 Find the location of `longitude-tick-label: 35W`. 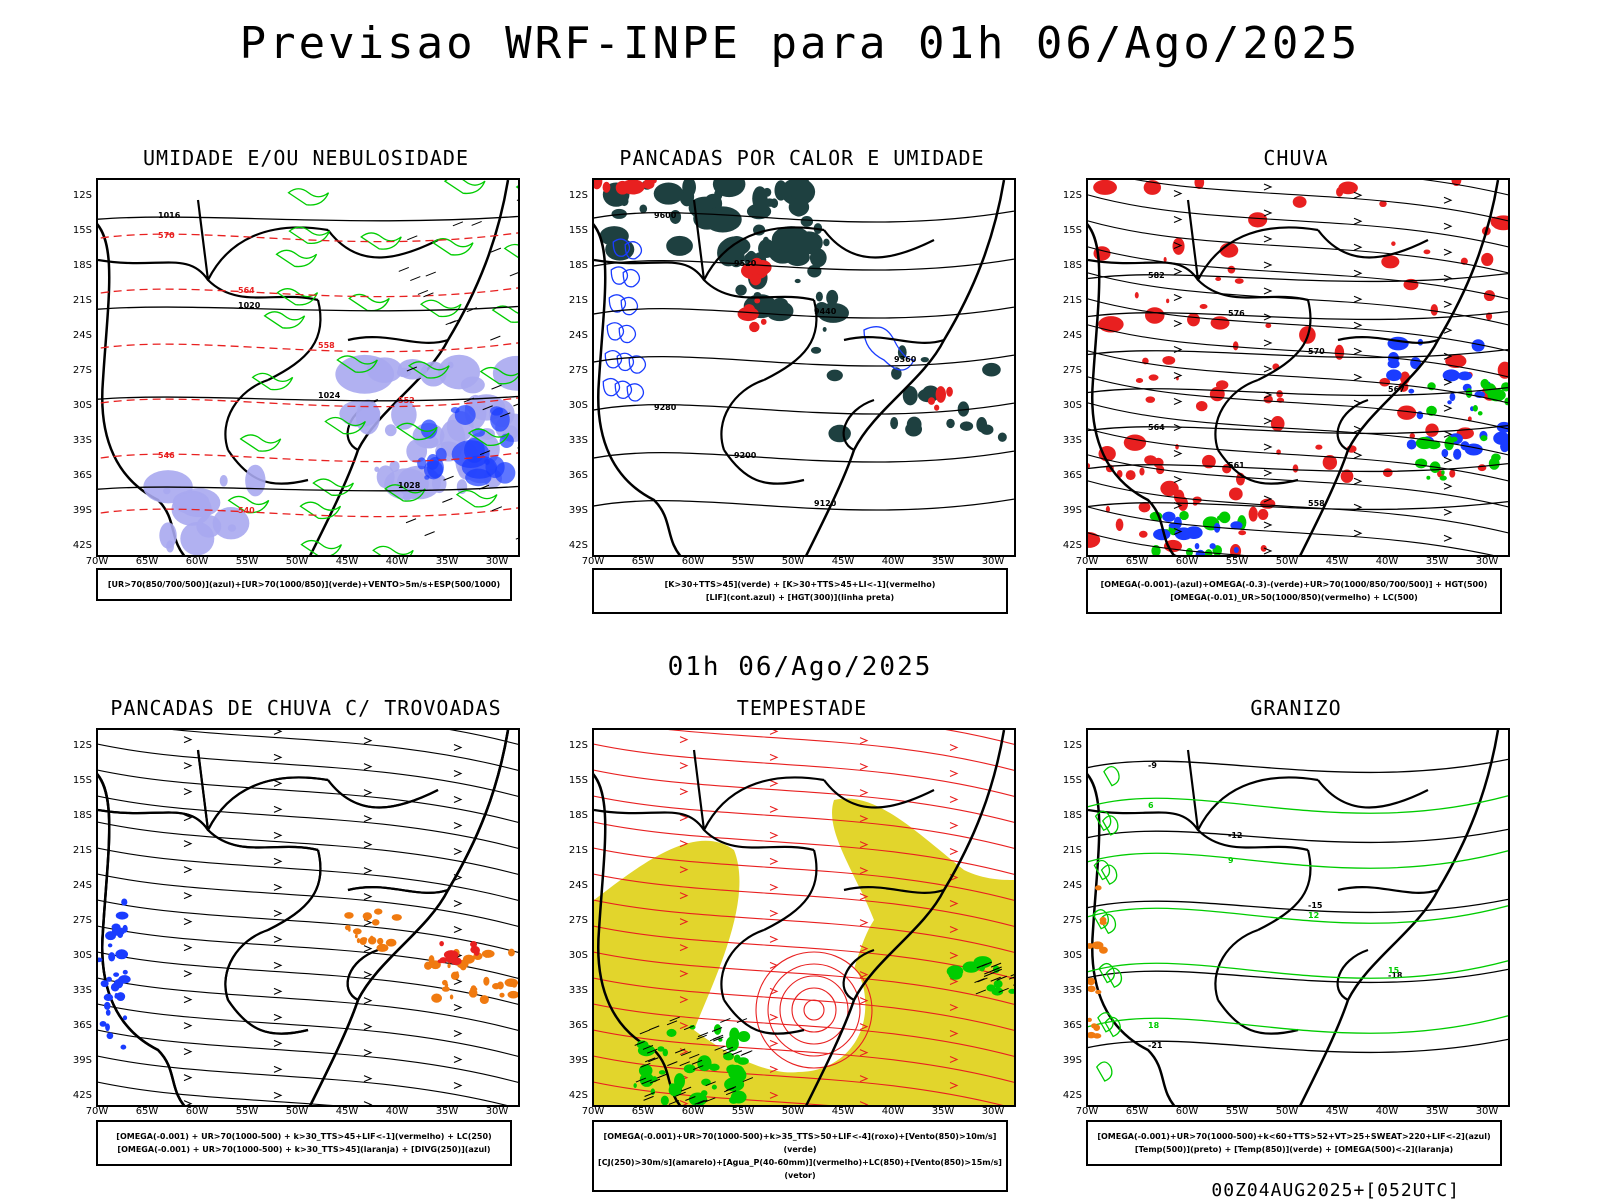

longitude-tick-label: 35W is located at coordinates (447, 561).